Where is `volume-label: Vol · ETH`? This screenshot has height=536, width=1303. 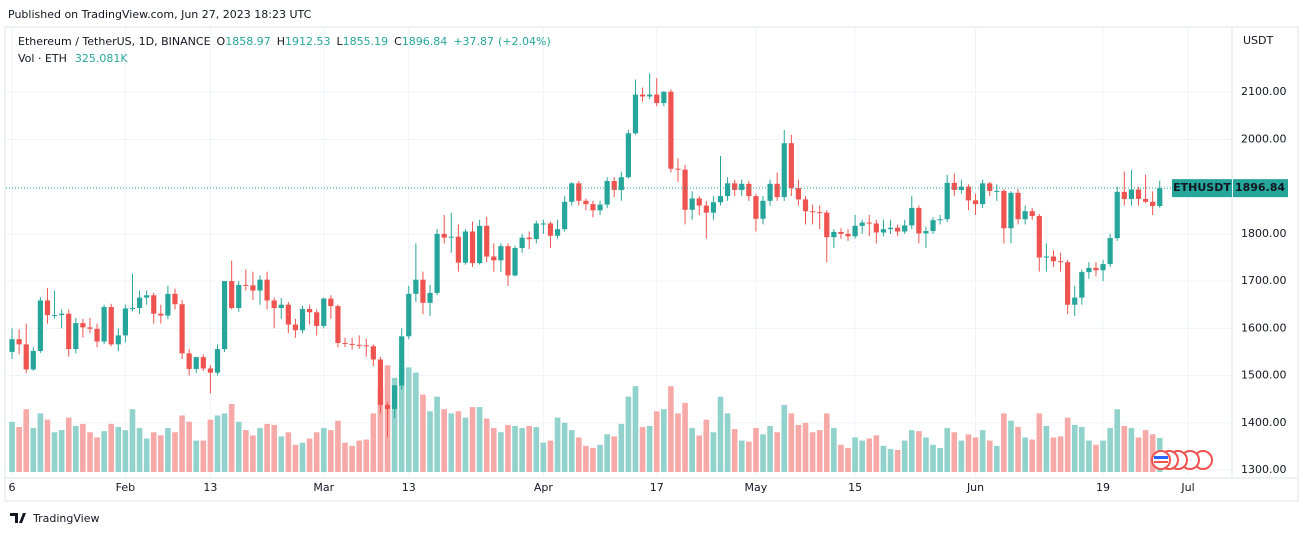
volume-label: Vol · ETH is located at coordinates (42, 58).